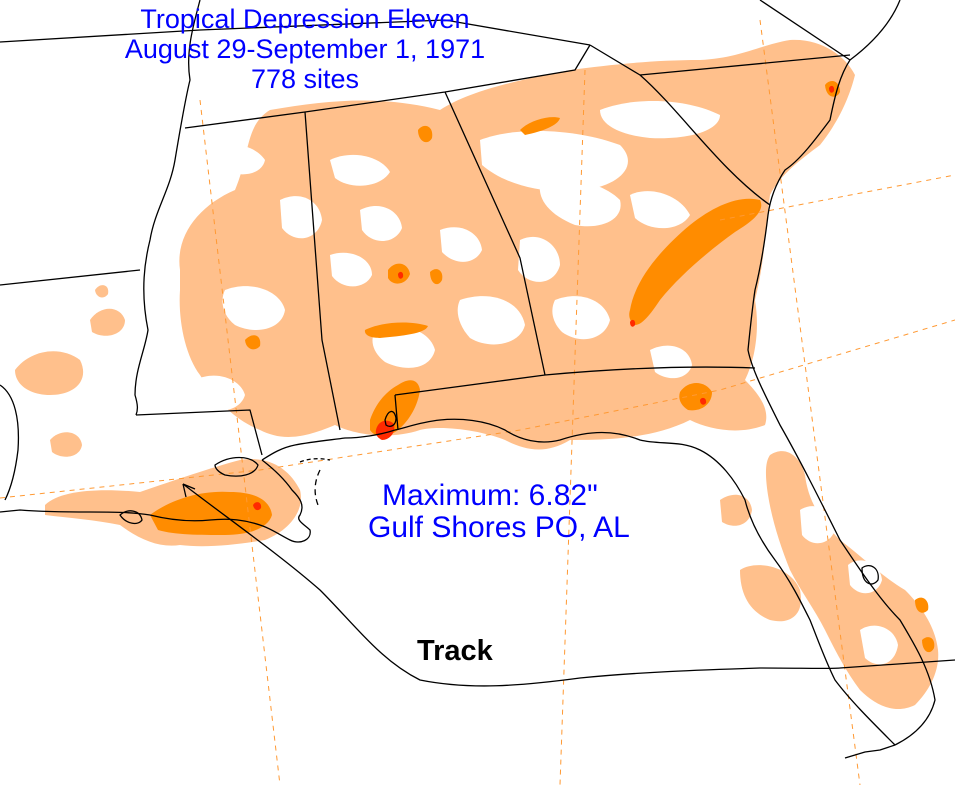 The image size is (955, 785). I want to click on border-la-ms, so click(199, 432).